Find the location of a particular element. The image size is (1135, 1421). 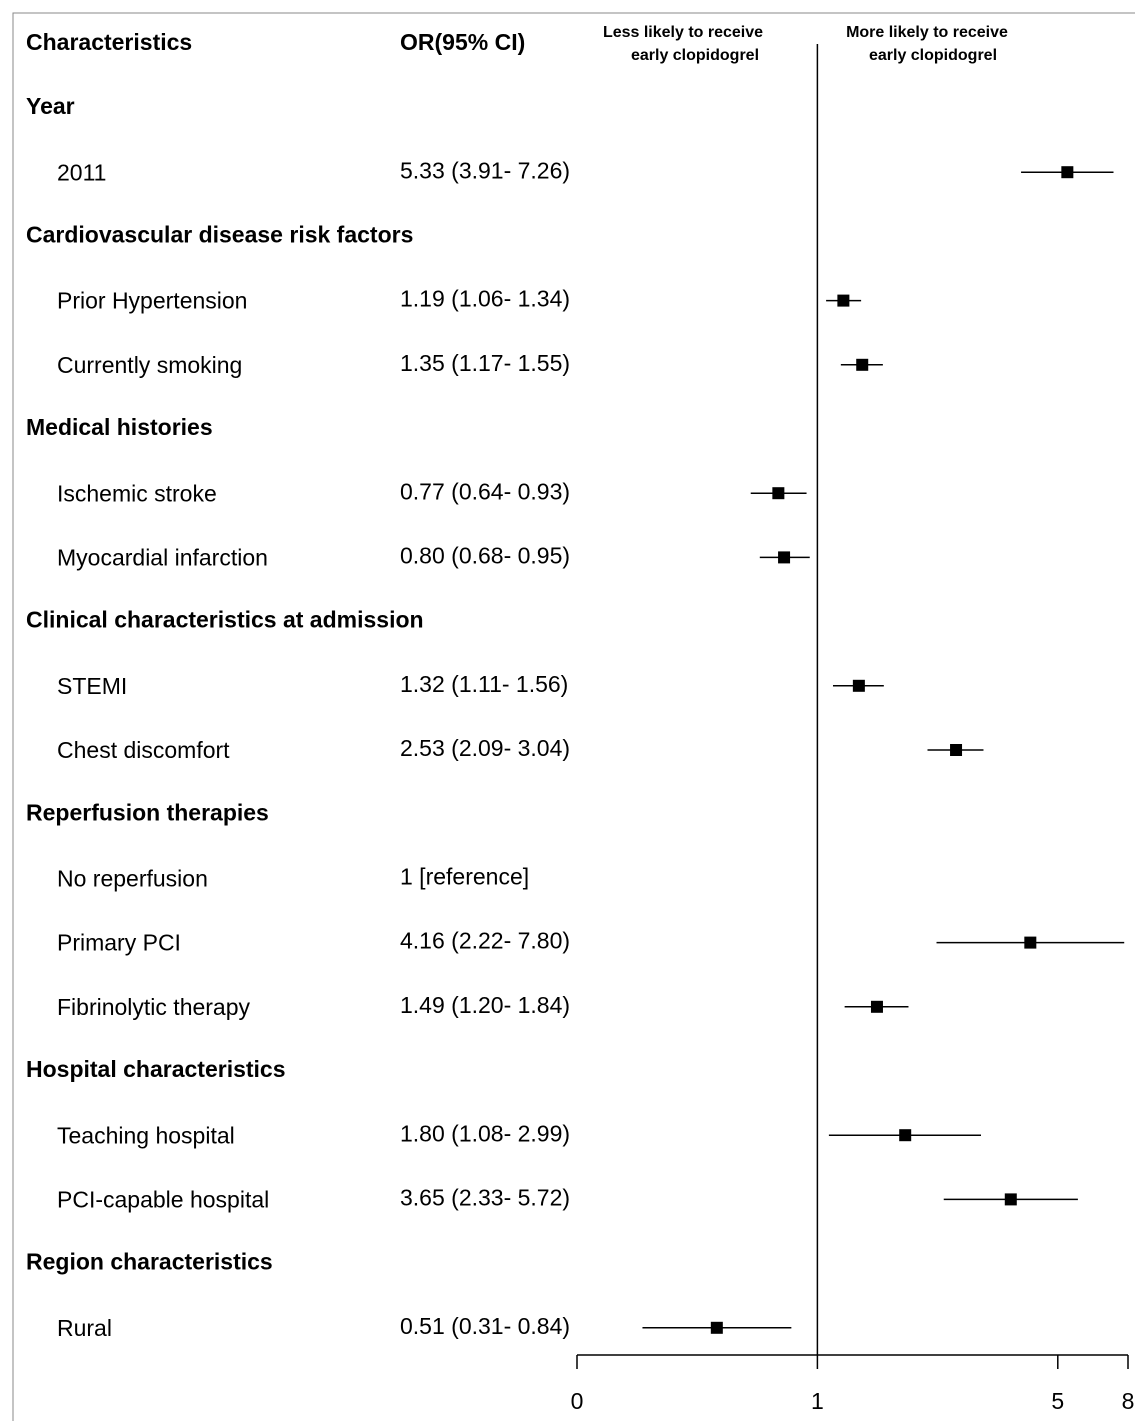

x-tick-label: 0 is located at coordinates (577, 1401).